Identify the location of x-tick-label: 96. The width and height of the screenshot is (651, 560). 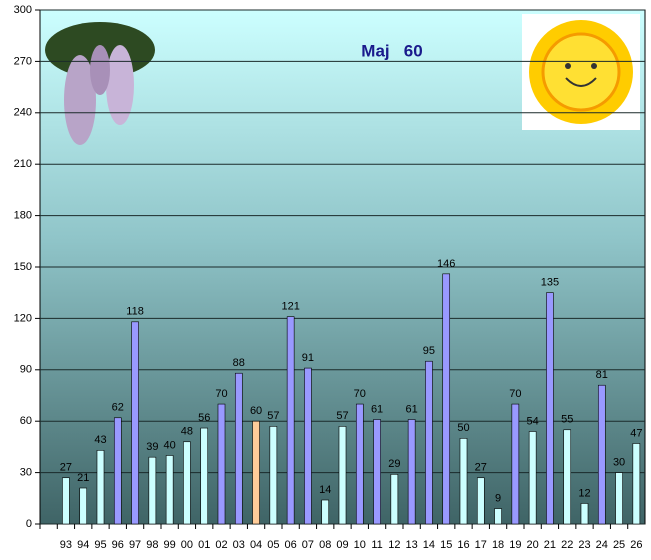
(118, 545).